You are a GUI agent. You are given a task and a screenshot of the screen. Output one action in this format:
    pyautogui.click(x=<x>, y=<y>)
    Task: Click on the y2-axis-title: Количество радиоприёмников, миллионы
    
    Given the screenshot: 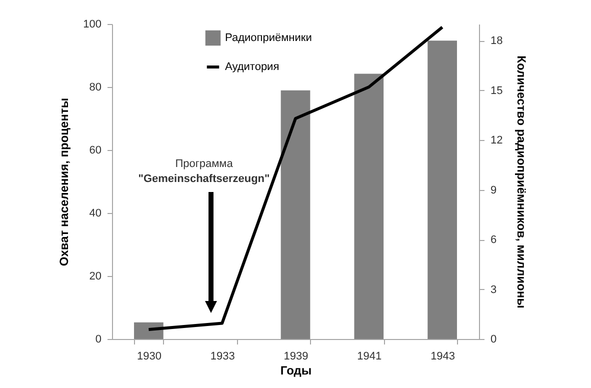 What is the action you would take?
    pyautogui.click(x=521, y=182)
    